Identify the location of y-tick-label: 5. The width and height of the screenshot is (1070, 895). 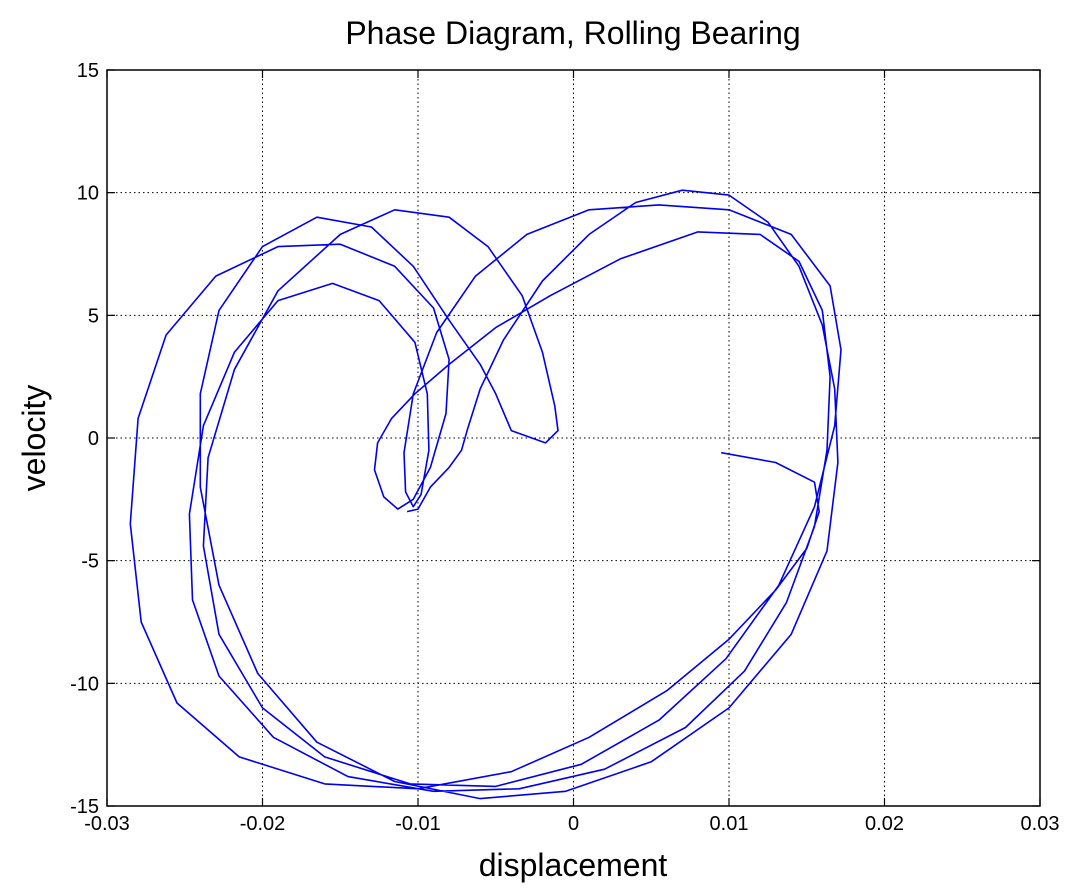
(93, 316).